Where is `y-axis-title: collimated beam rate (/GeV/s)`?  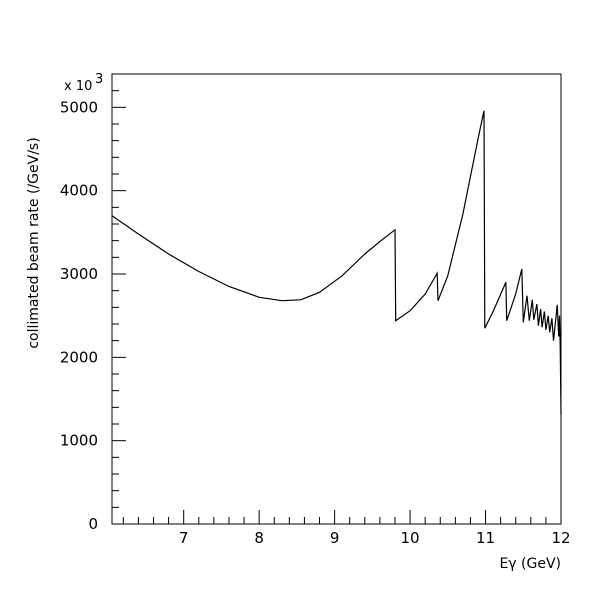
y-axis-title: collimated beam rate (/GeV/s) is located at coordinates (34, 242).